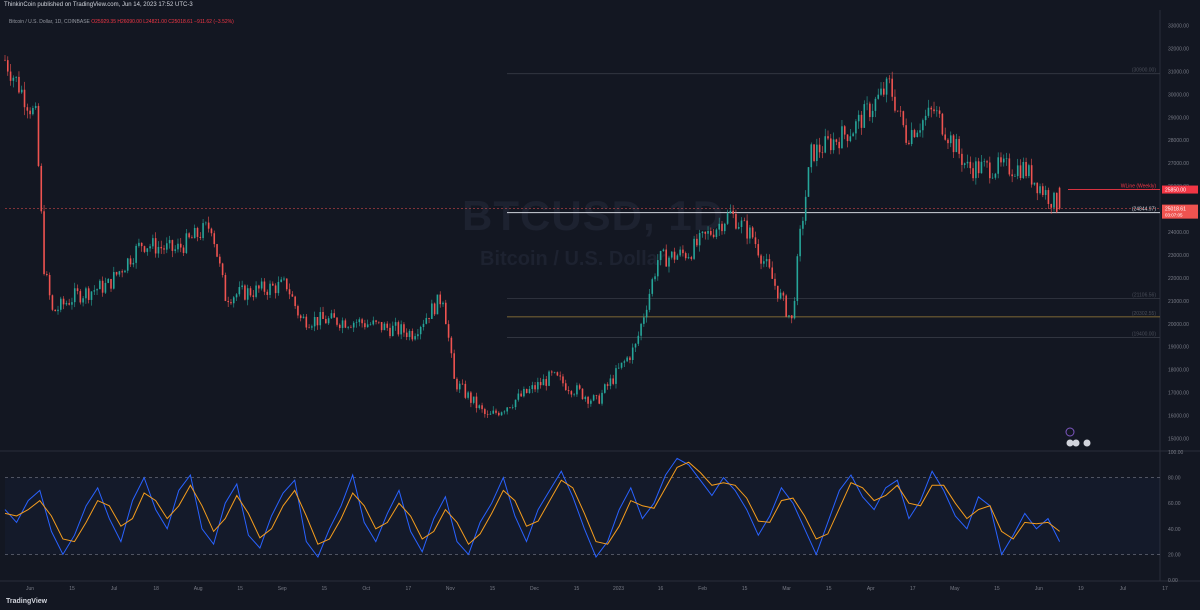 The height and width of the screenshot is (610, 1200). Describe the element at coordinates (156, 589) in the screenshot. I see `time-tick-label: 18` at that location.